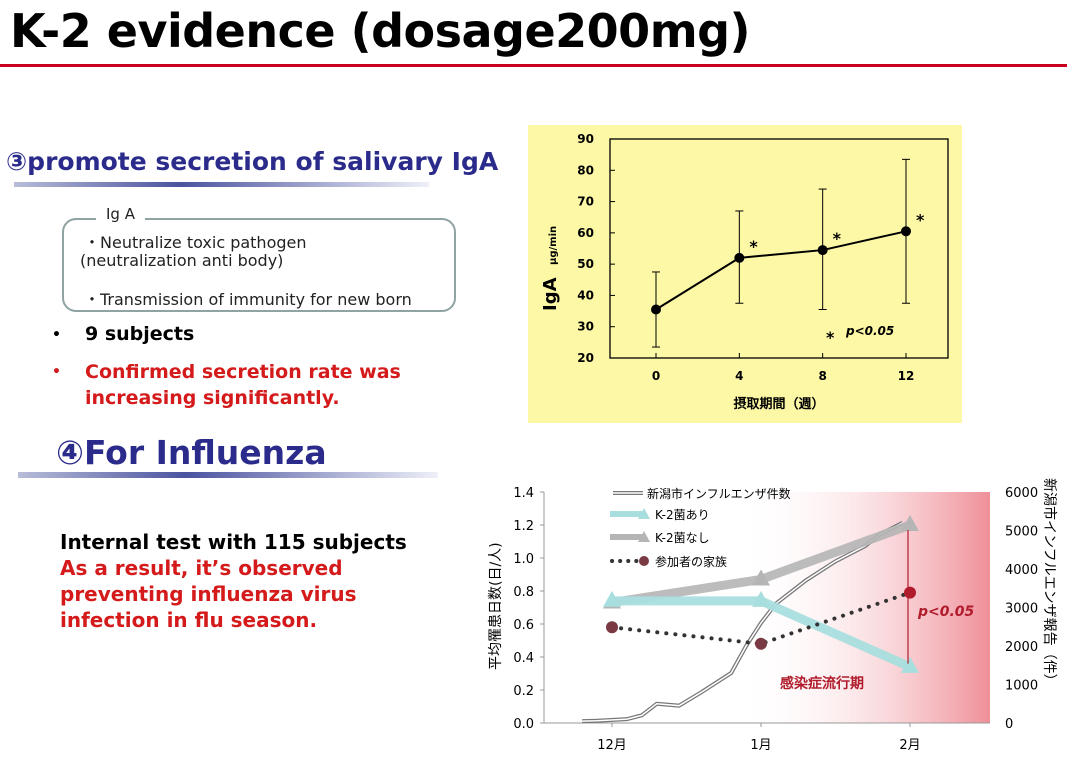  I want to click on report-series-line-inner, so click(742, 622).